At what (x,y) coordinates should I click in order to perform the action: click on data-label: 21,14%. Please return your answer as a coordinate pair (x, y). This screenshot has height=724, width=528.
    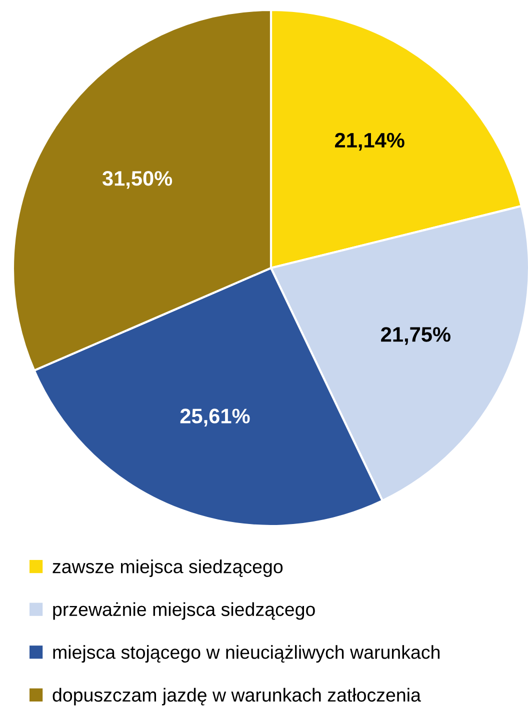
    Looking at the image, I should click on (369, 141).